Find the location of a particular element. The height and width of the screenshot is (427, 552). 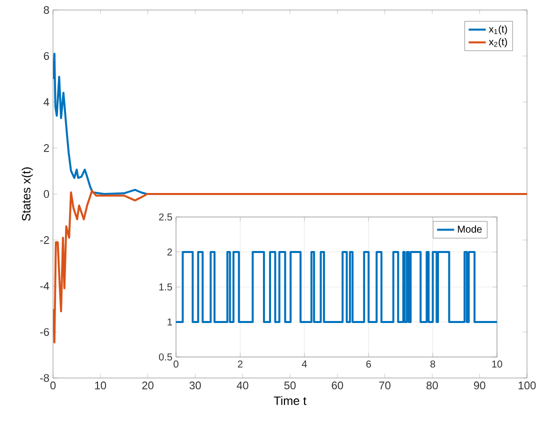

x-tick-label: 50 is located at coordinates (290, 386).